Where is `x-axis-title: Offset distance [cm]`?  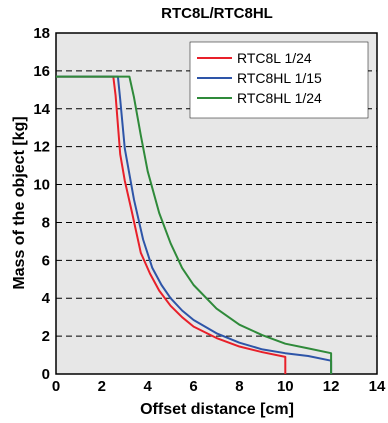 x-axis-title: Offset distance [cm] is located at coordinates (217, 409).